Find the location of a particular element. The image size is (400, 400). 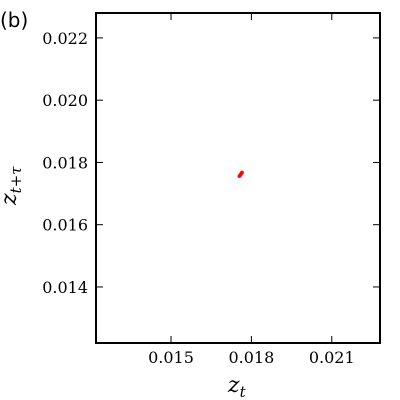

y-label-subscript: t+τ is located at coordinates (16, 180).